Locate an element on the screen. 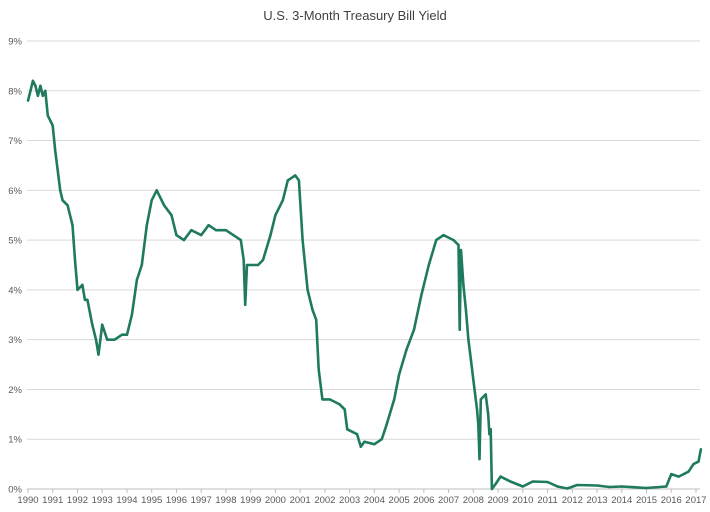 The image size is (710, 512). y-tick-label: 8% is located at coordinates (15, 91).